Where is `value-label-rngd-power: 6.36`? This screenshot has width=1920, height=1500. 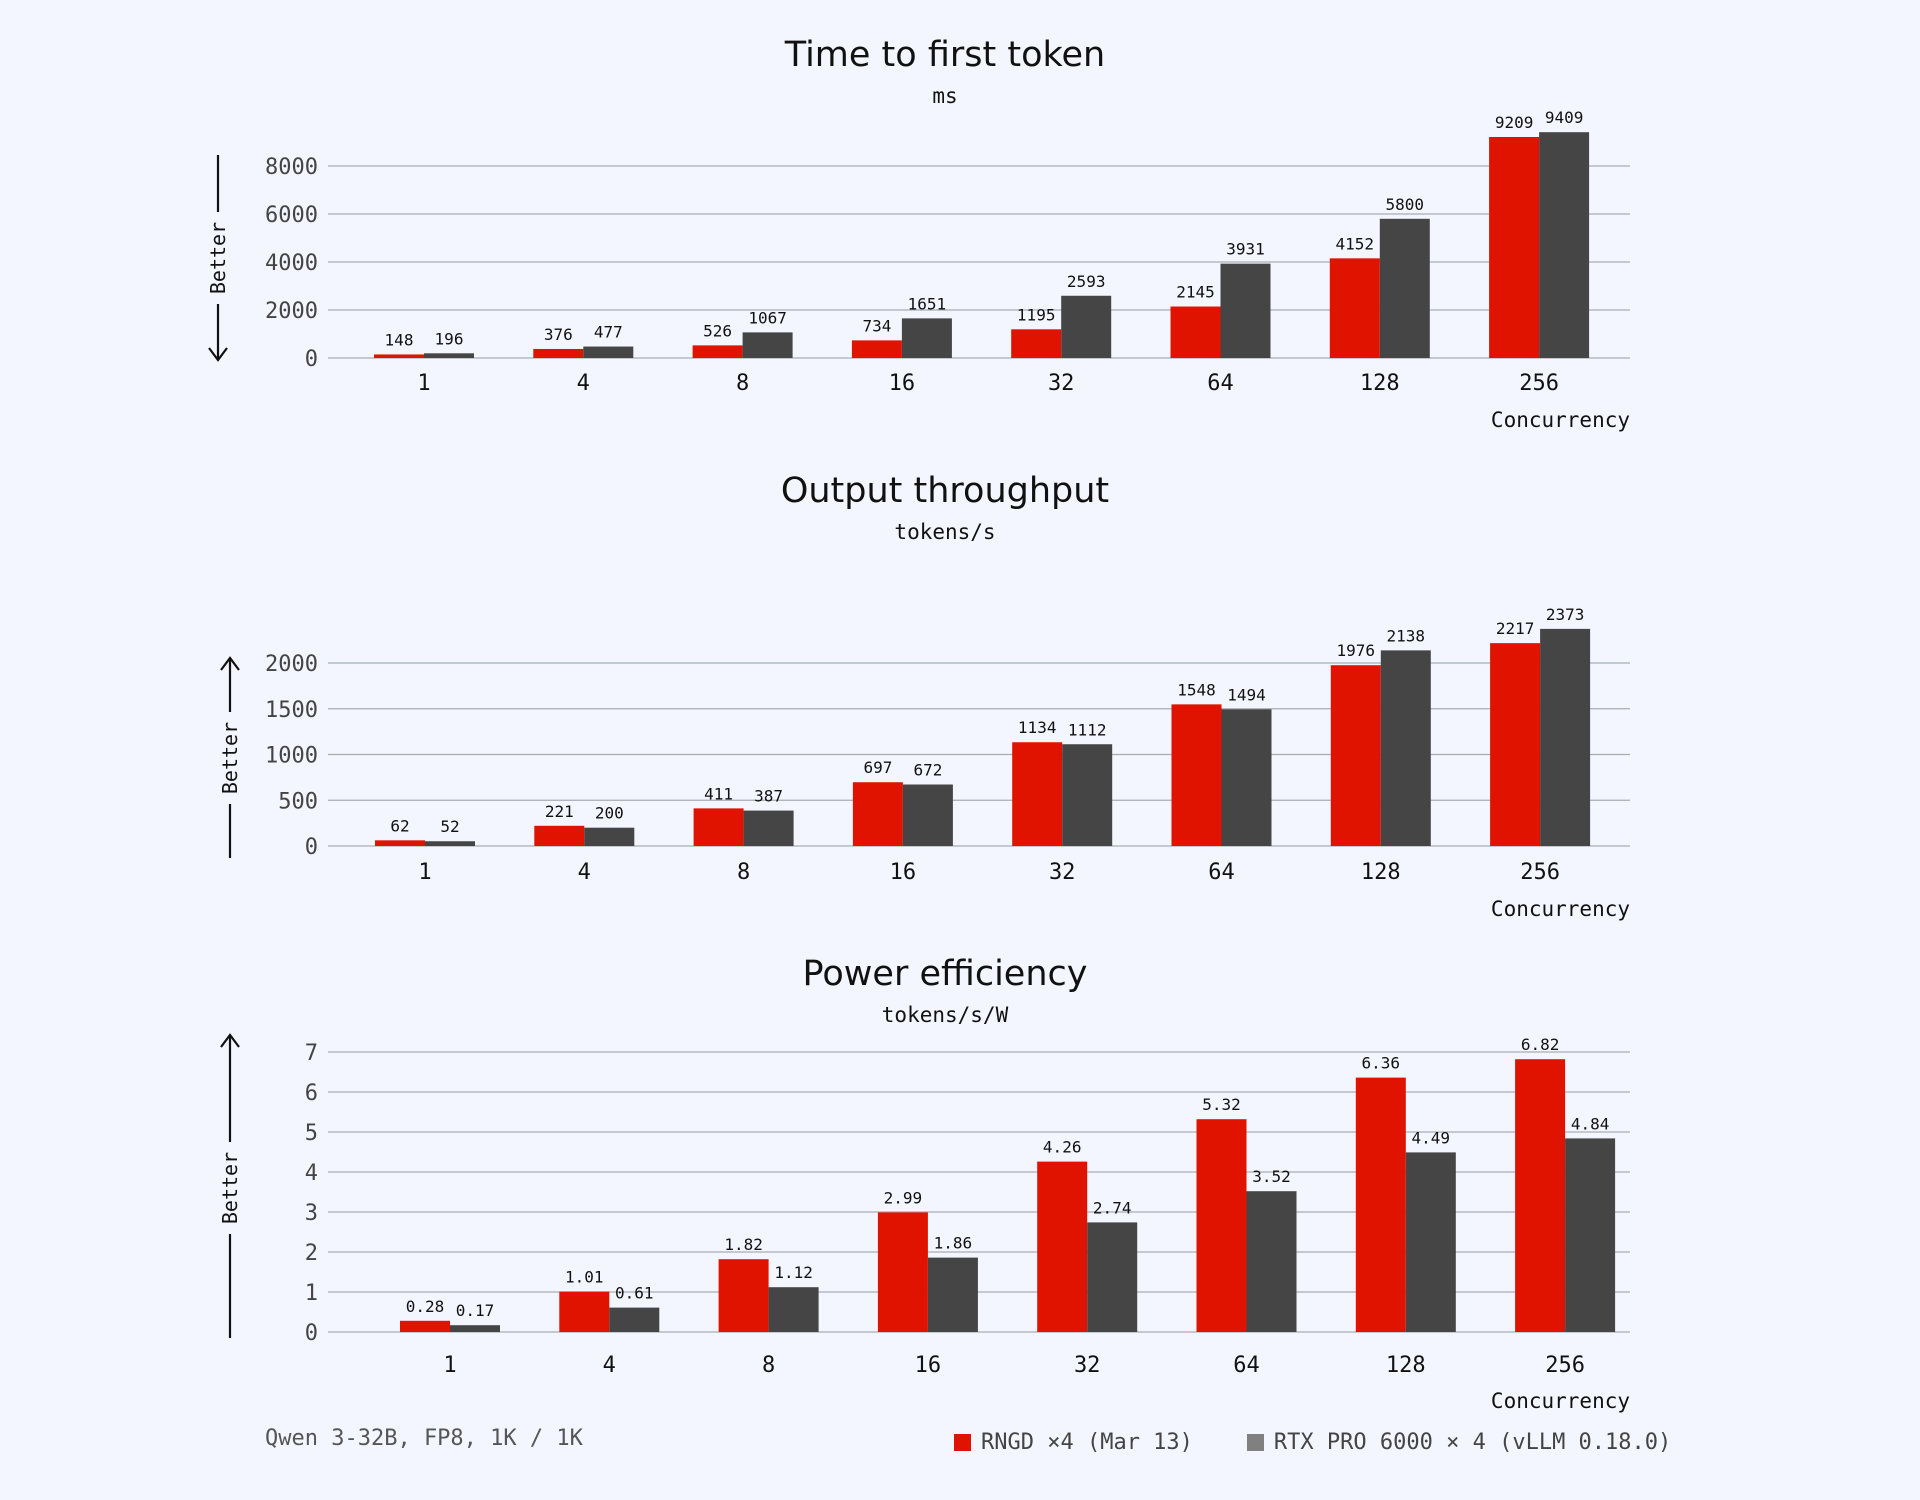 value-label-rngd-power: 6.36 is located at coordinates (1381, 1063).